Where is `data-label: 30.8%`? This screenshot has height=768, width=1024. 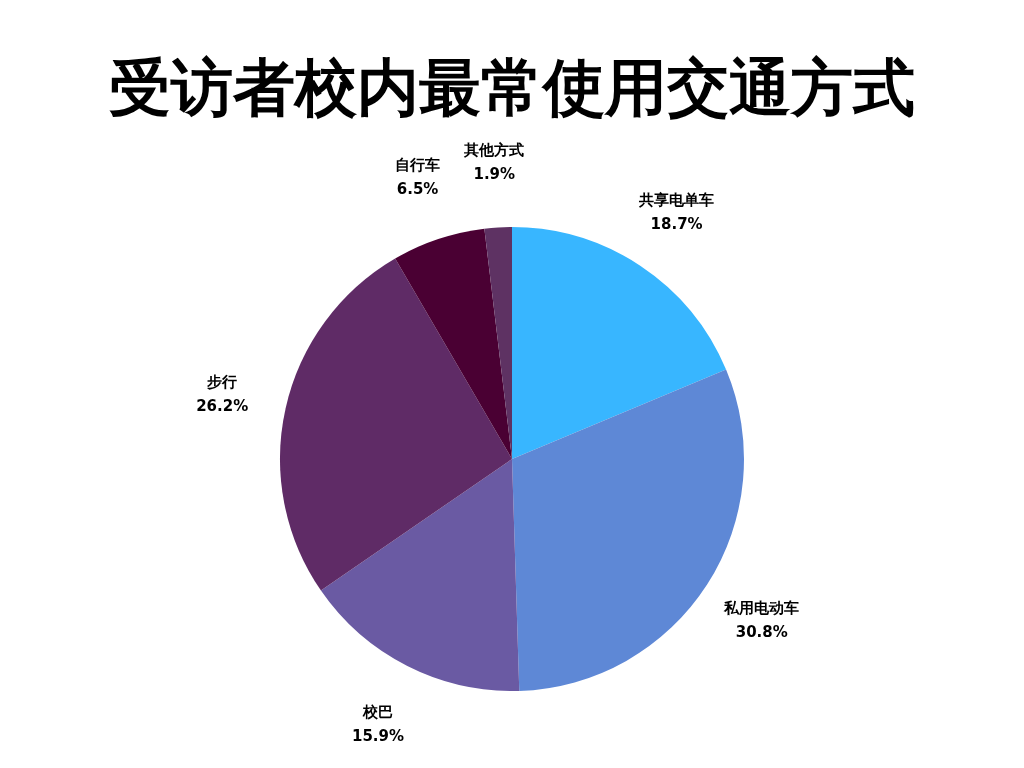 data-label: 30.8% is located at coordinates (761, 631).